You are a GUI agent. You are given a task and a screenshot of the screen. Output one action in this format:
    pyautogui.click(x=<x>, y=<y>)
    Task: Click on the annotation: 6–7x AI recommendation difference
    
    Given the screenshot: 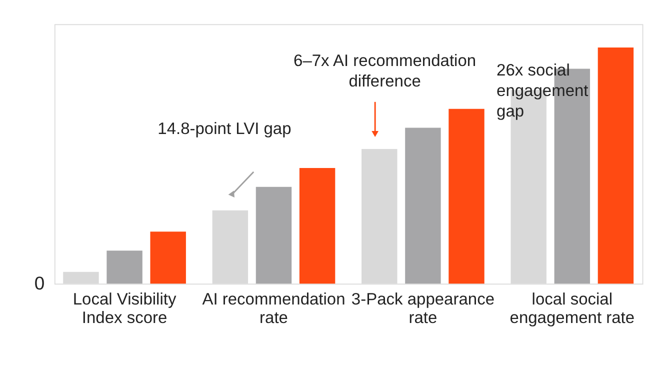 What is the action you would take?
    pyautogui.click(x=385, y=71)
    